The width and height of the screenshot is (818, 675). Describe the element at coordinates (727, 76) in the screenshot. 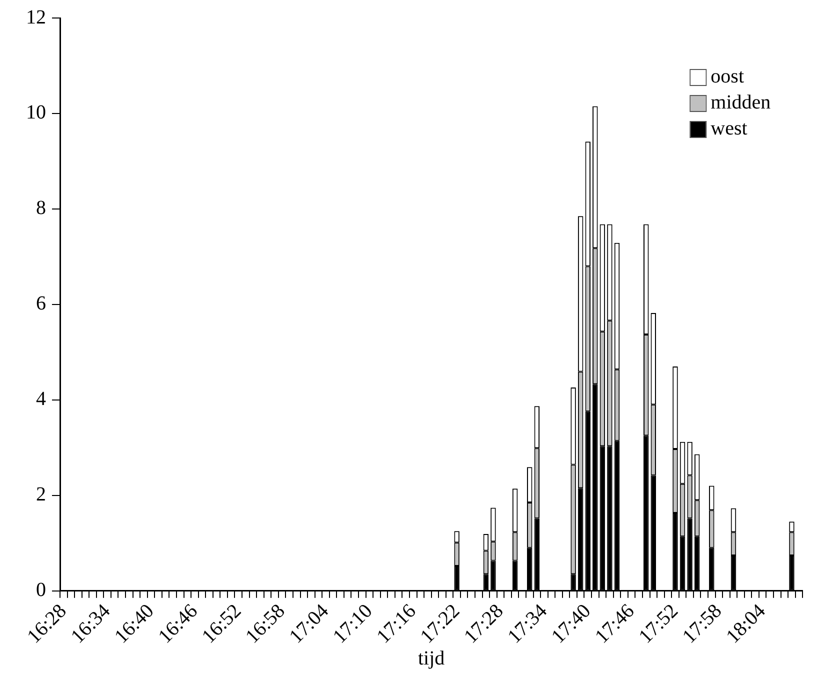

I see `legend-label: oost` at that location.